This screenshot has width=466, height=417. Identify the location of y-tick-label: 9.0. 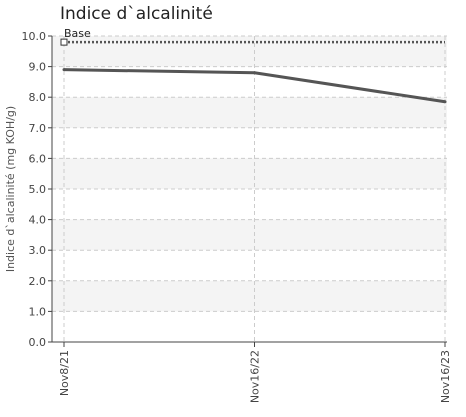
(38, 67).